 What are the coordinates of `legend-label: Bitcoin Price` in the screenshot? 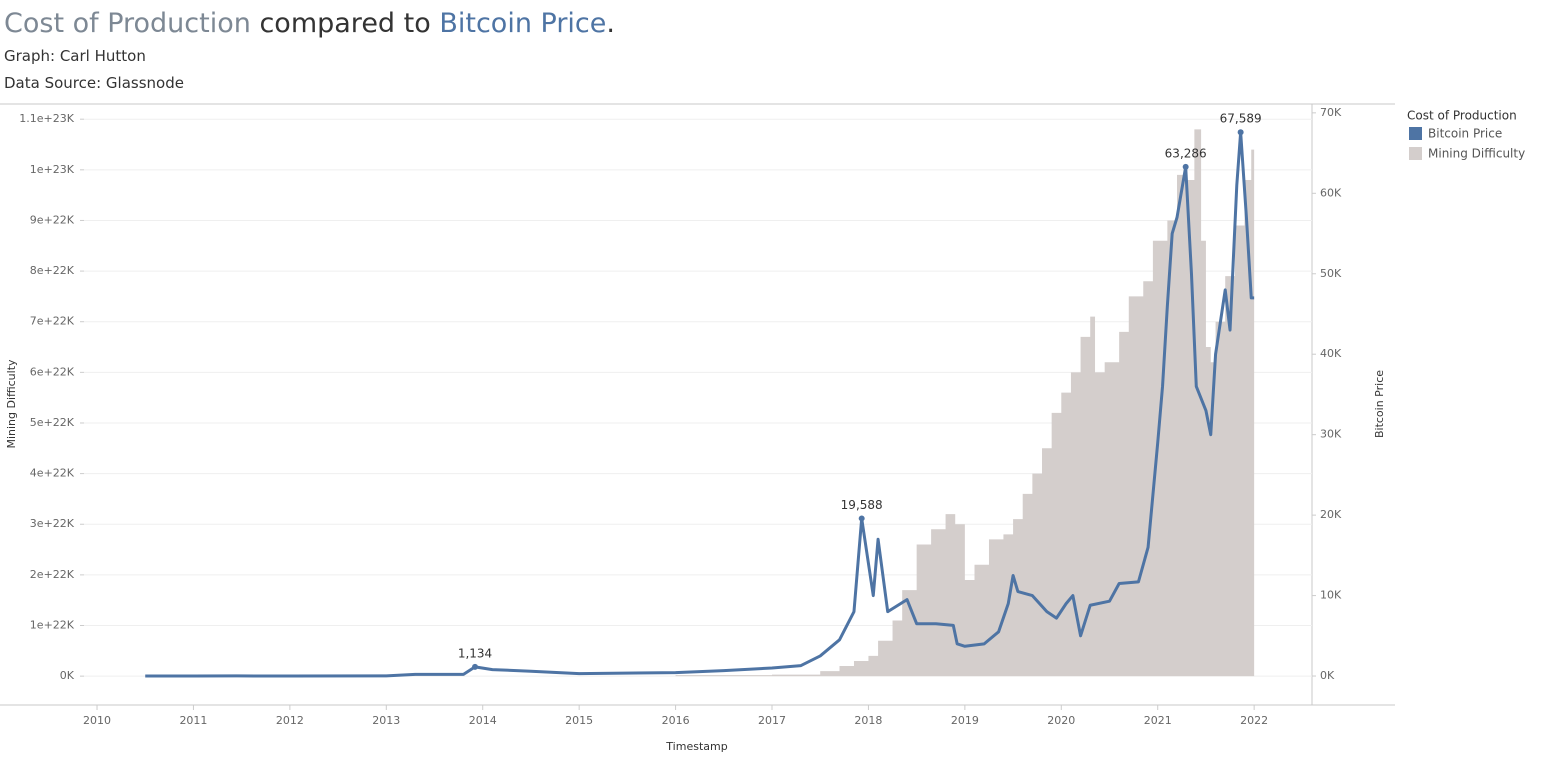 It's located at (1465, 134).